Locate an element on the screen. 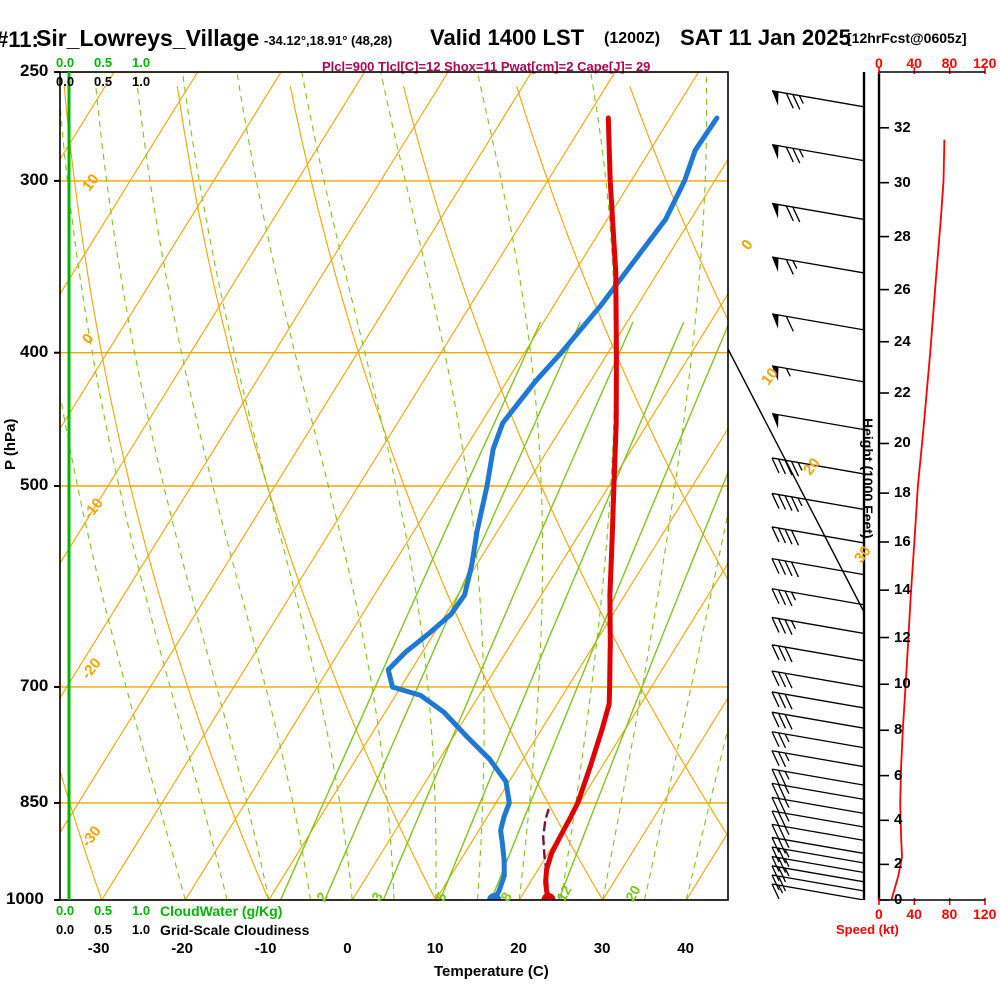 The height and width of the screenshot is (1000, 1000). temperature-tick--20: -20 is located at coordinates (182, 948).